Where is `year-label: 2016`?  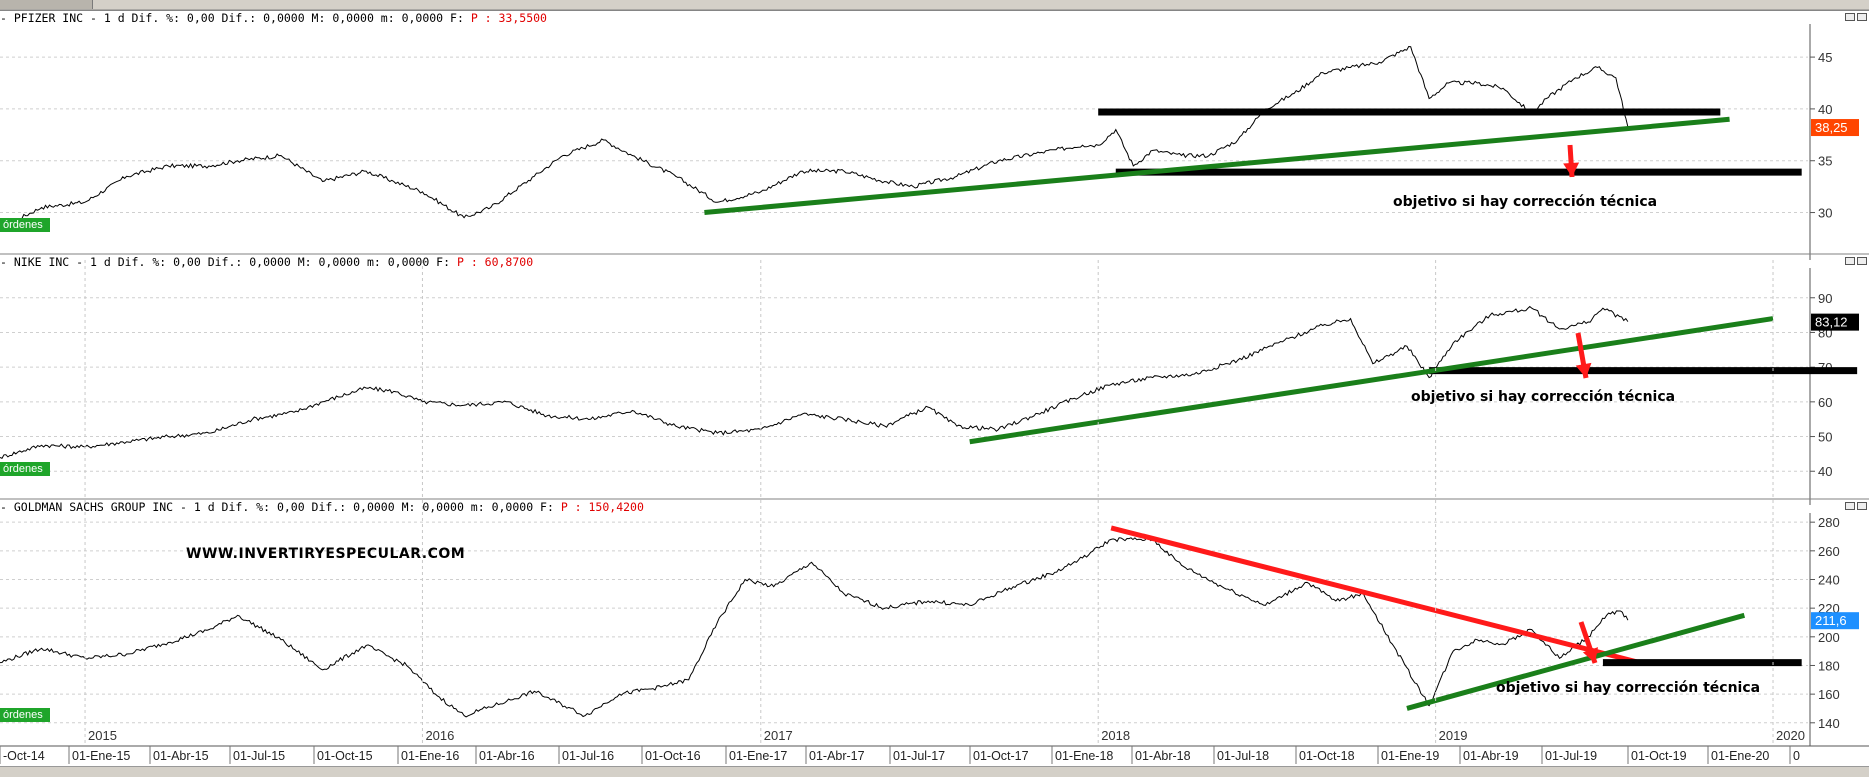
year-label: 2016 is located at coordinates (439, 735).